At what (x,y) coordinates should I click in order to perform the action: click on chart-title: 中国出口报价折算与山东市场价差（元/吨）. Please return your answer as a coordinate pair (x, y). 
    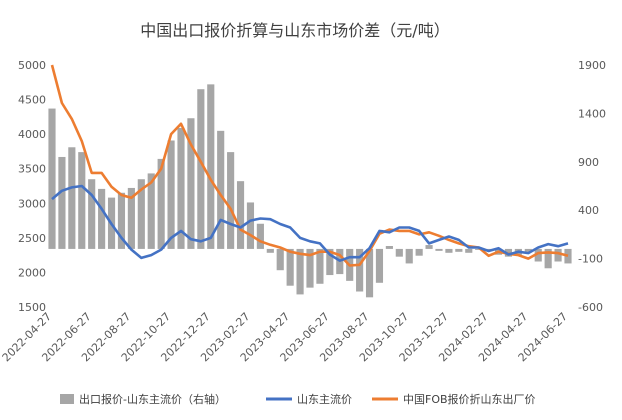
    Looking at the image, I should click on (294, 30).